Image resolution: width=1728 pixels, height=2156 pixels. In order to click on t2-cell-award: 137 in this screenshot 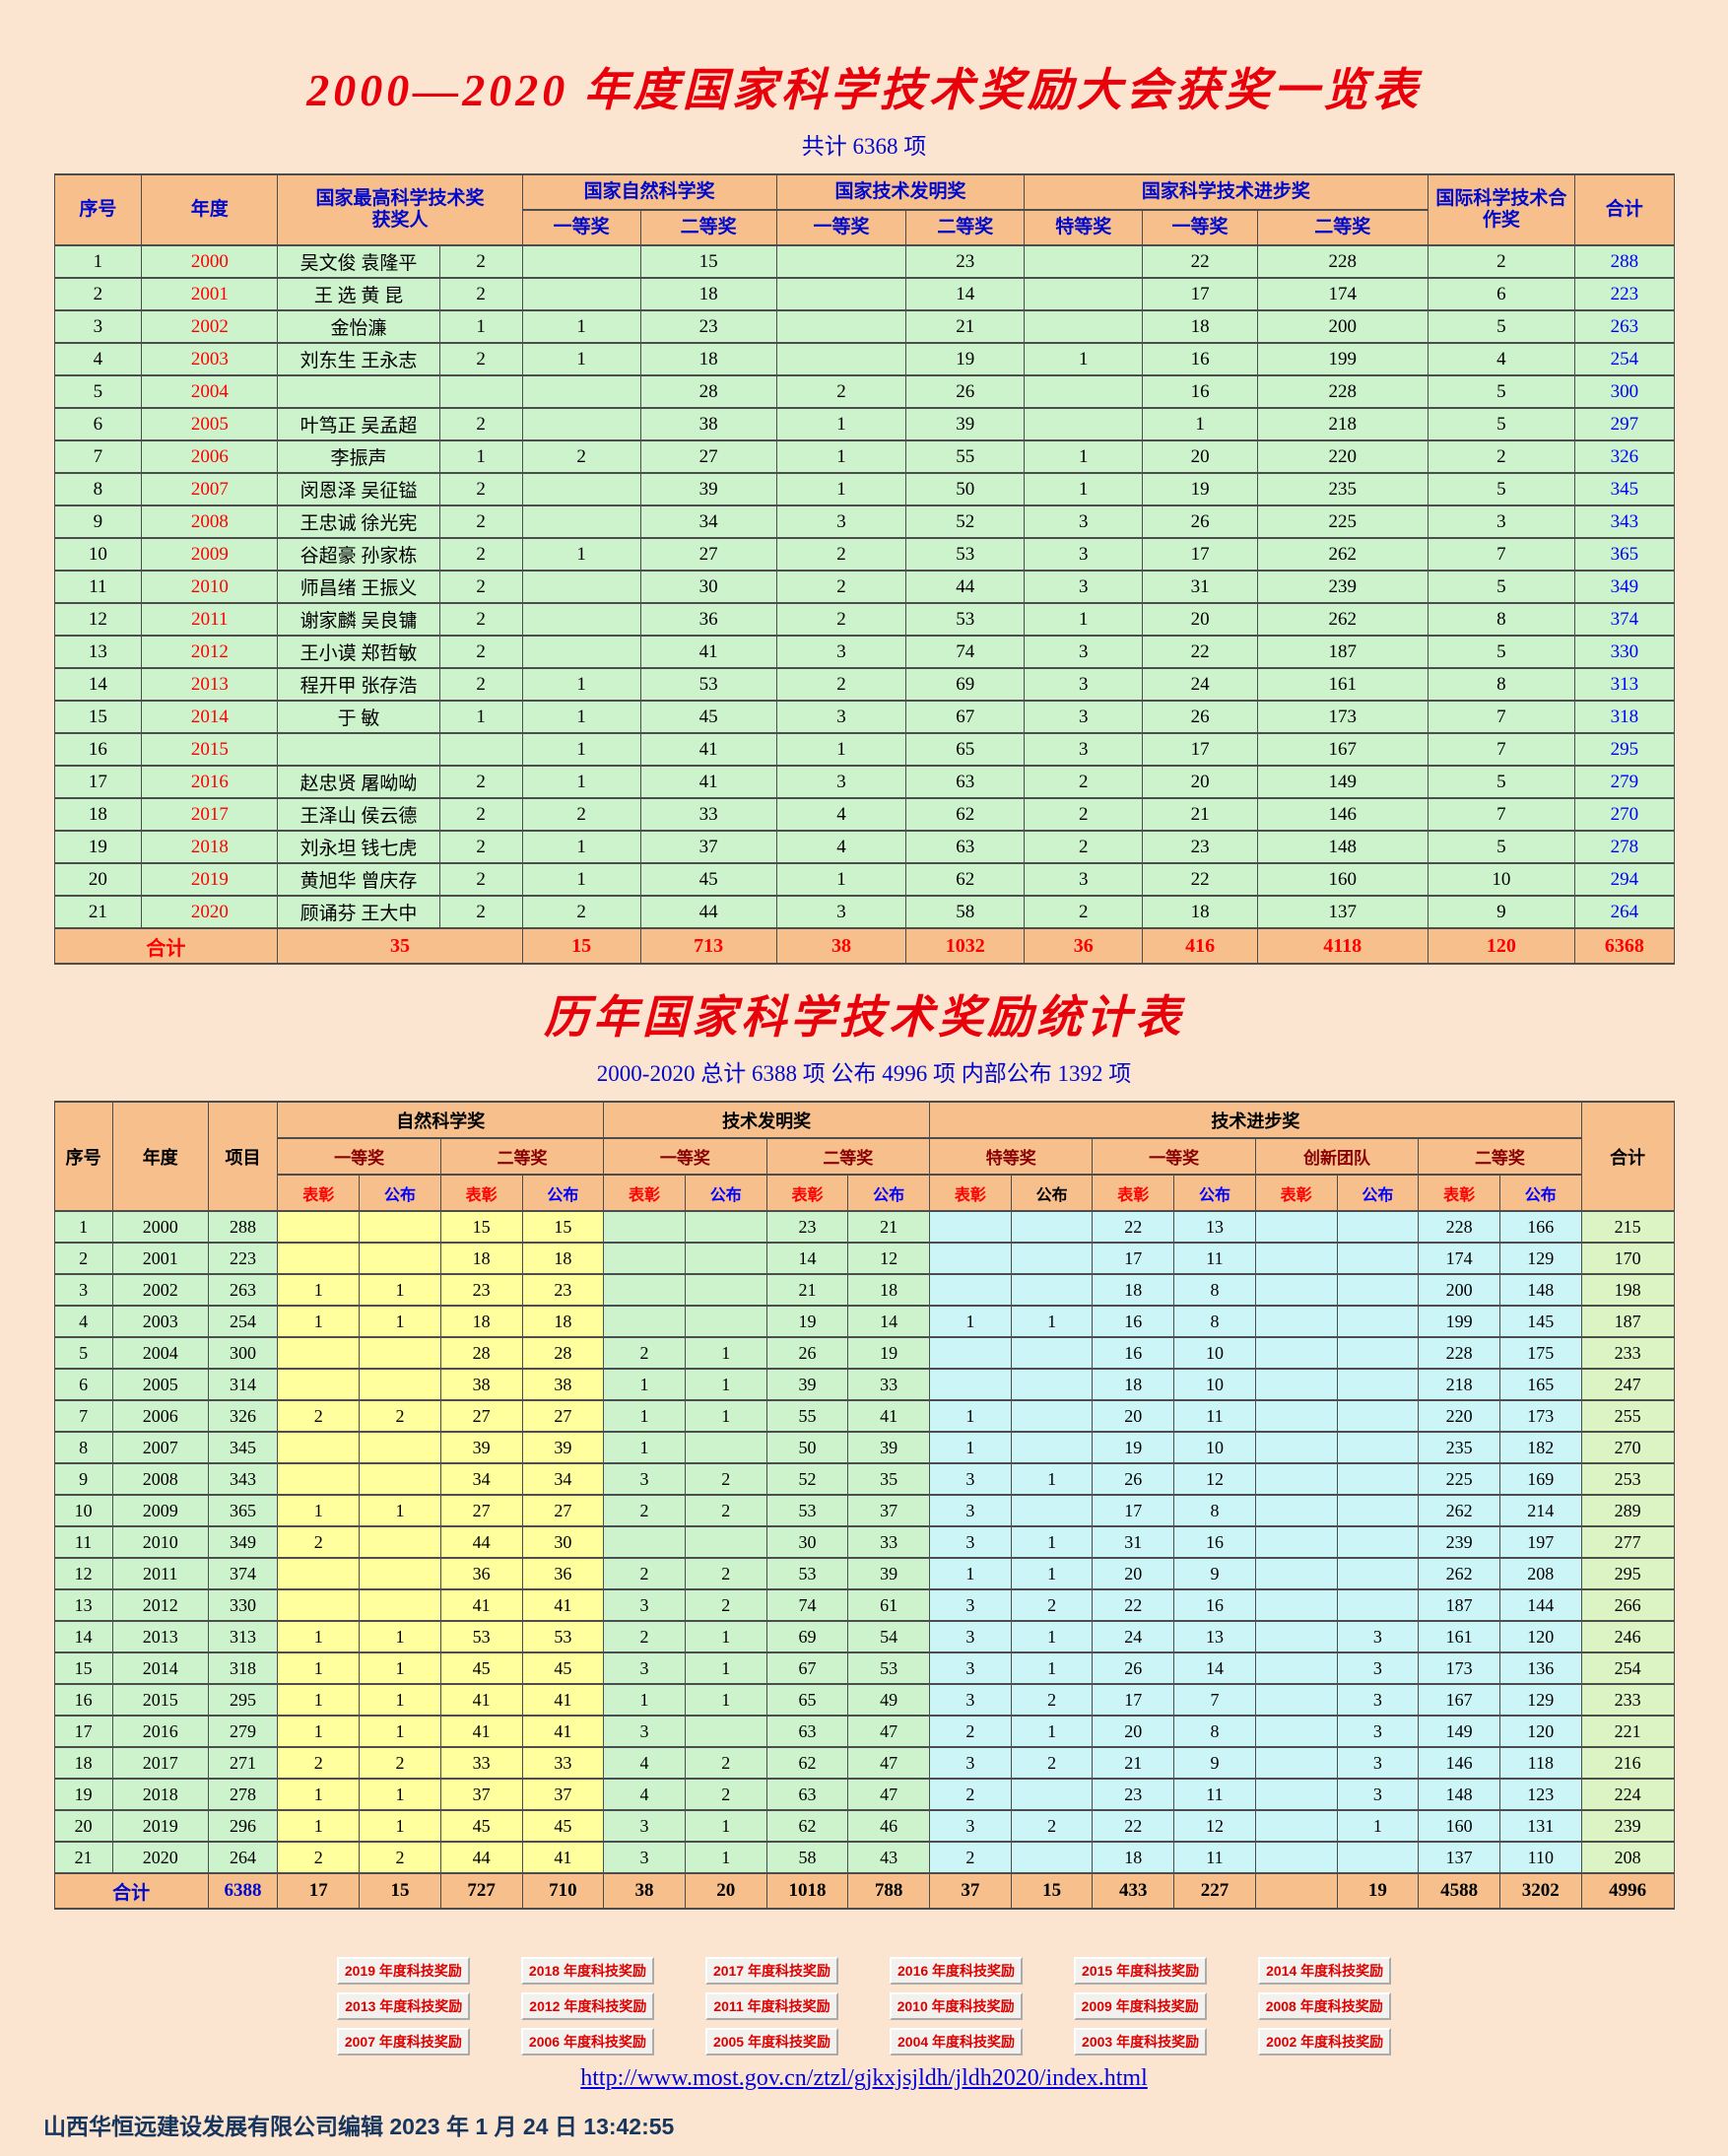, I will do `click(1459, 1857)`.